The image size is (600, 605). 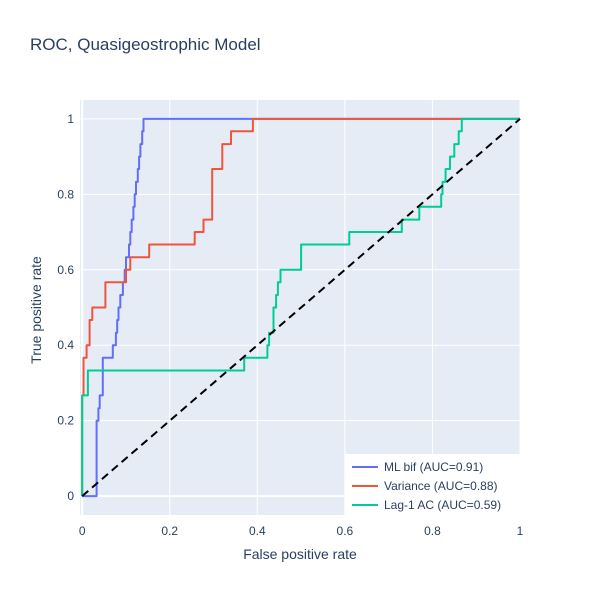 What do you see at coordinates (432, 531) in the screenshot?
I see `x-tick-label: 0.8` at bounding box center [432, 531].